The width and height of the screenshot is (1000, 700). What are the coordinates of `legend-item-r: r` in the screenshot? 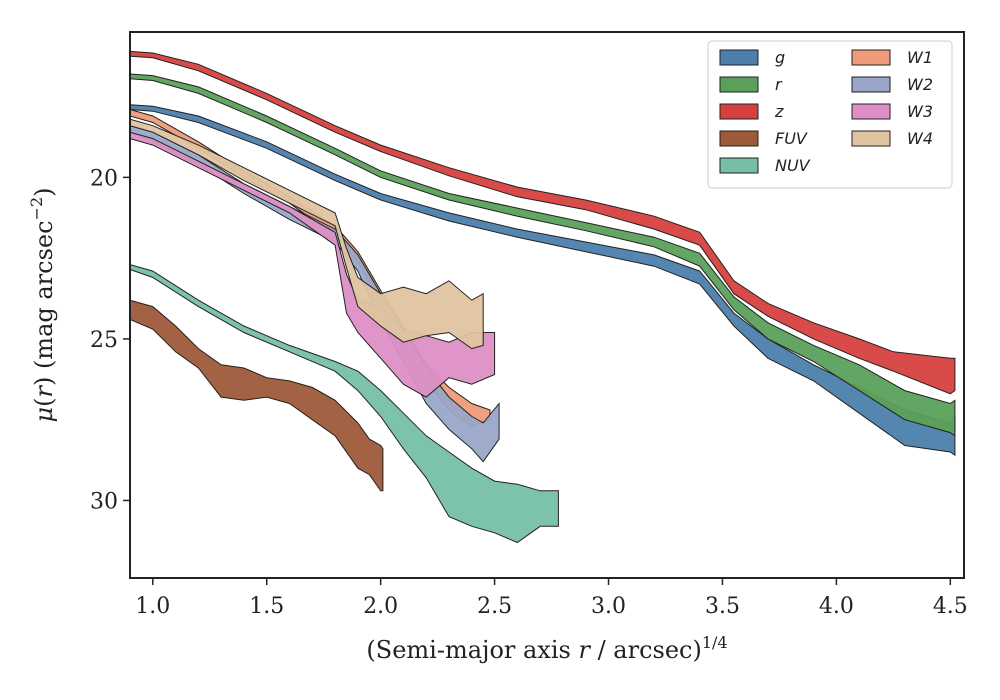 It's located at (751, 84).